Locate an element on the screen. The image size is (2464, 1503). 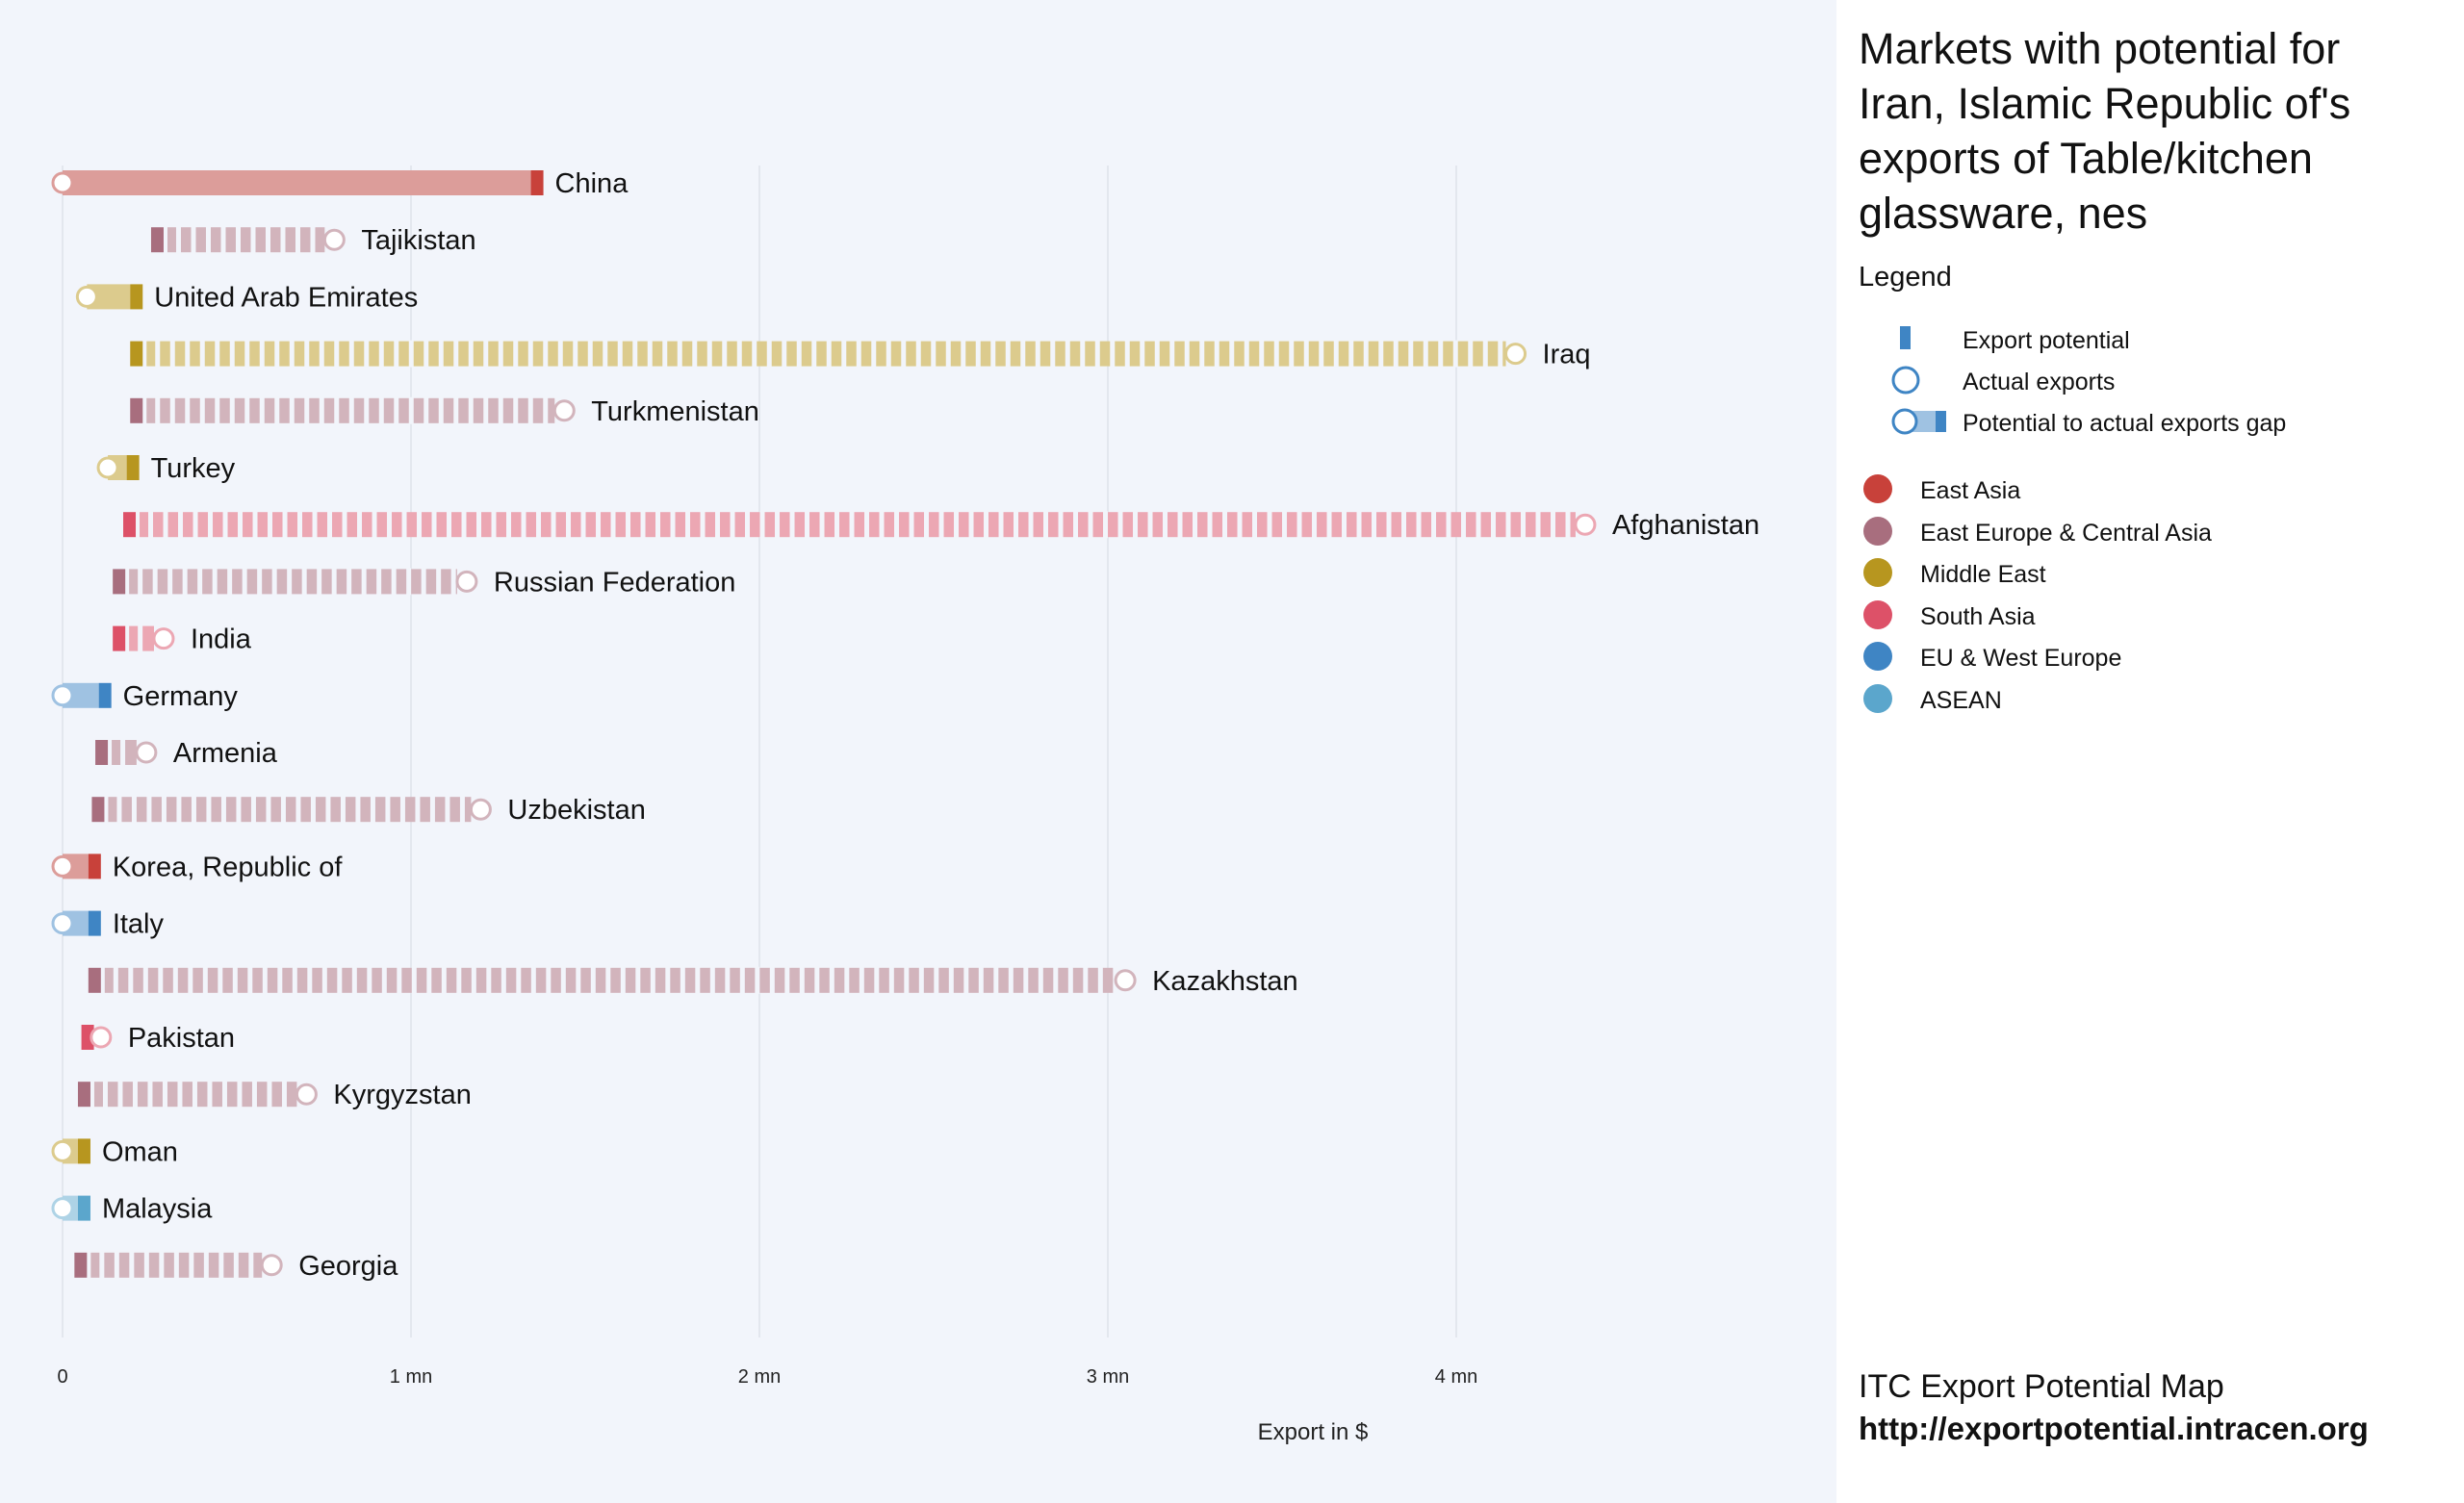
country-label: Georgia is located at coordinates (348, 1266).